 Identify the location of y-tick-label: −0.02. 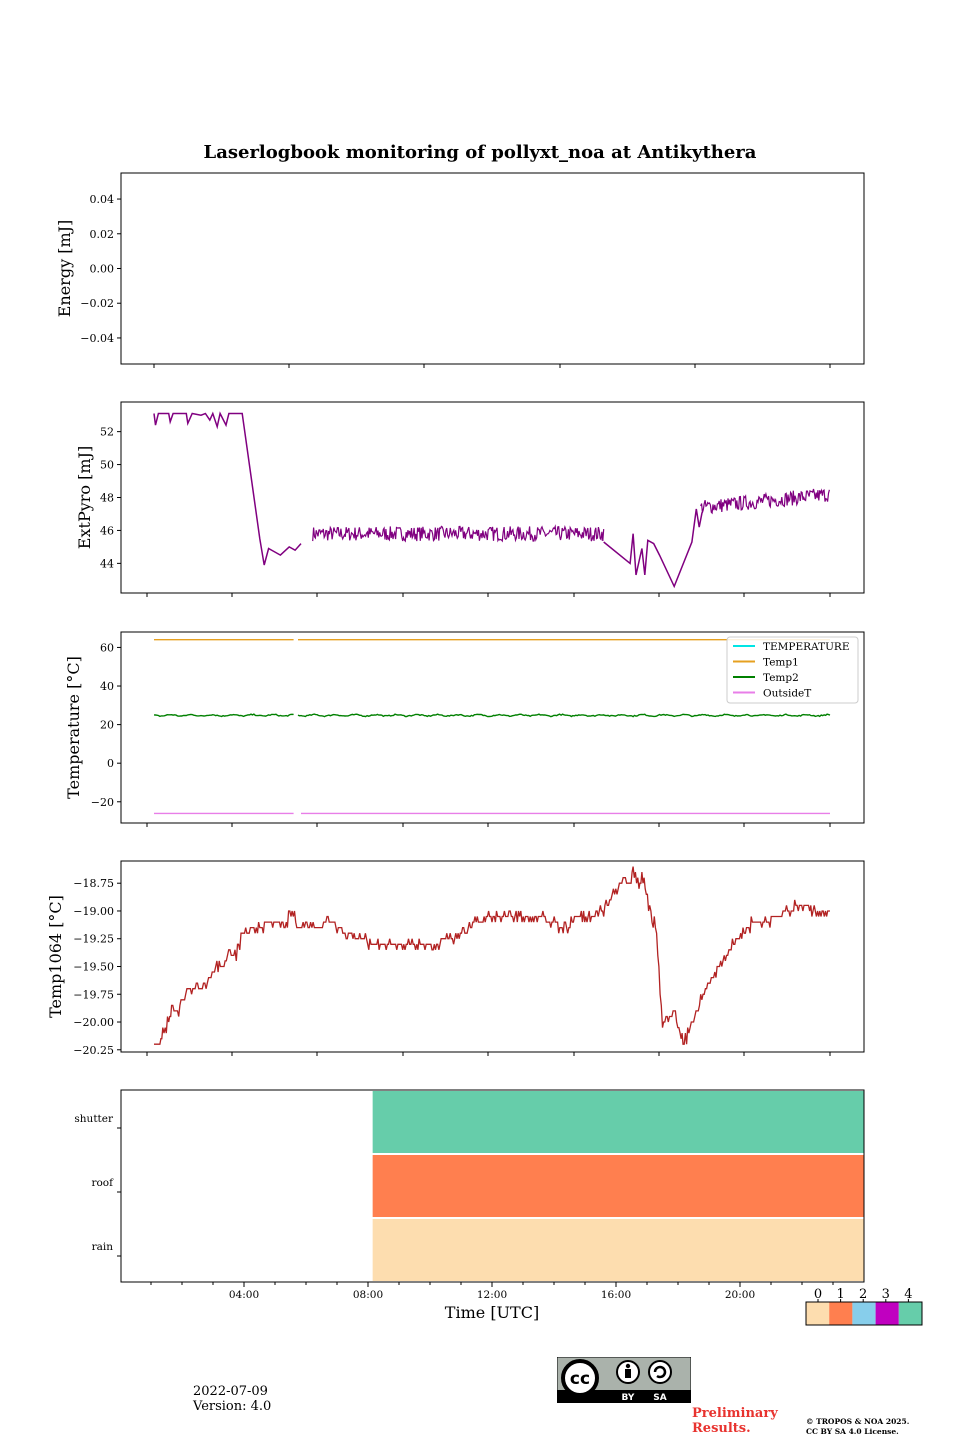
(97, 303).